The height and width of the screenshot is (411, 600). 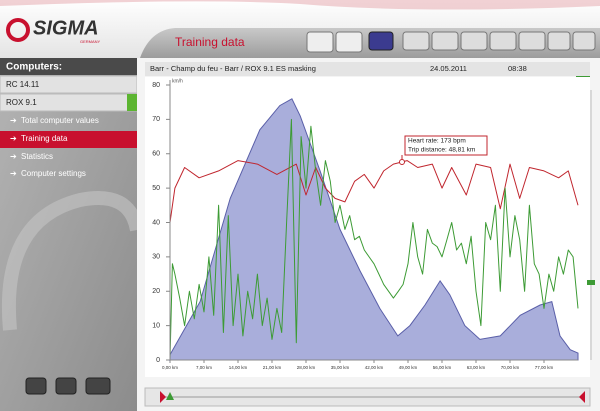 I want to click on y-tick-label: 30, so click(x=156, y=257).